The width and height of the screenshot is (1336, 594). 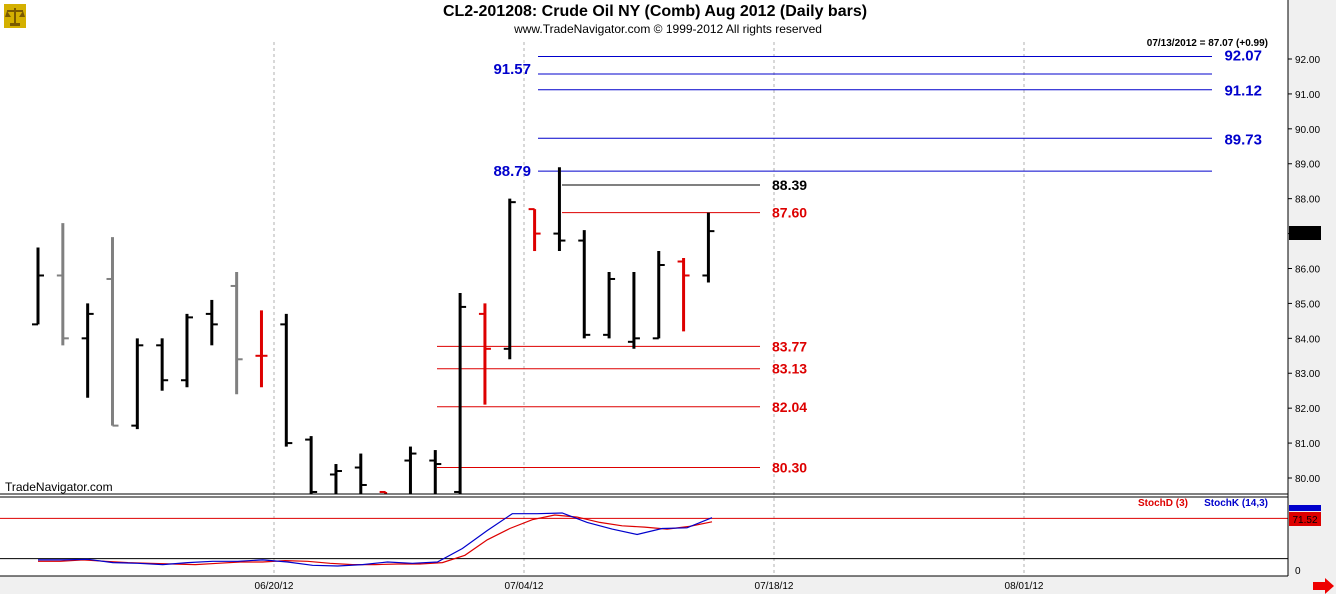 I want to click on level-label: 83.13, so click(x=789, y=369).